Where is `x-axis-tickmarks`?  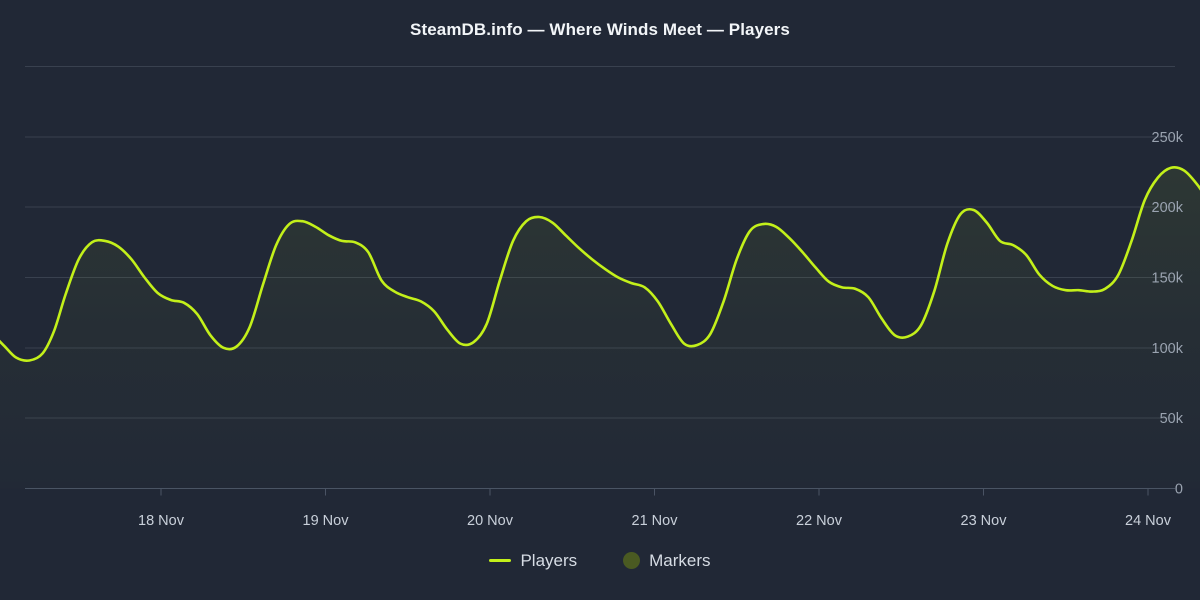
x-axis-tickmarks is located at coordinates (654, 492).